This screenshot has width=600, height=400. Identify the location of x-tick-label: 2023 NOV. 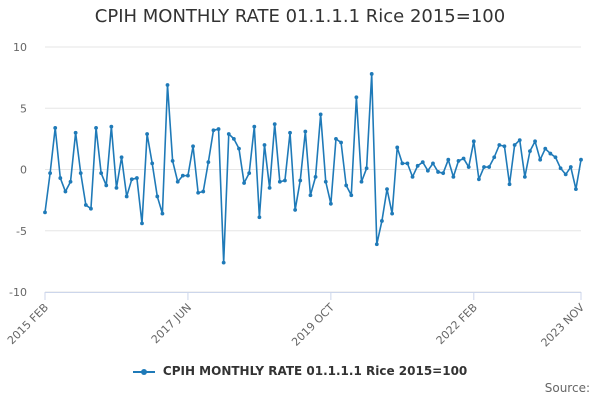
(563, 325).